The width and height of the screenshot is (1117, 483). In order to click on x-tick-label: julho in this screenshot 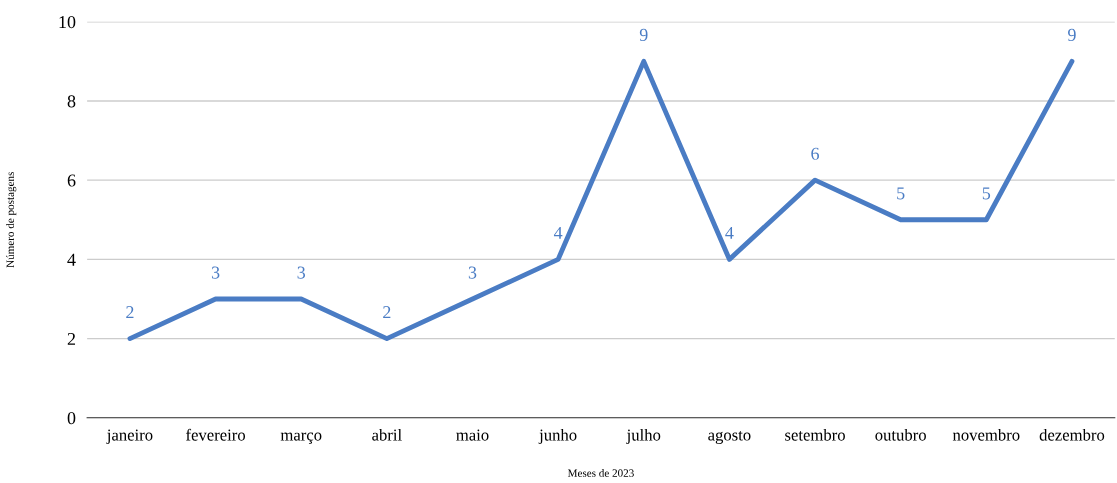, I will do `click(643, 436)`.